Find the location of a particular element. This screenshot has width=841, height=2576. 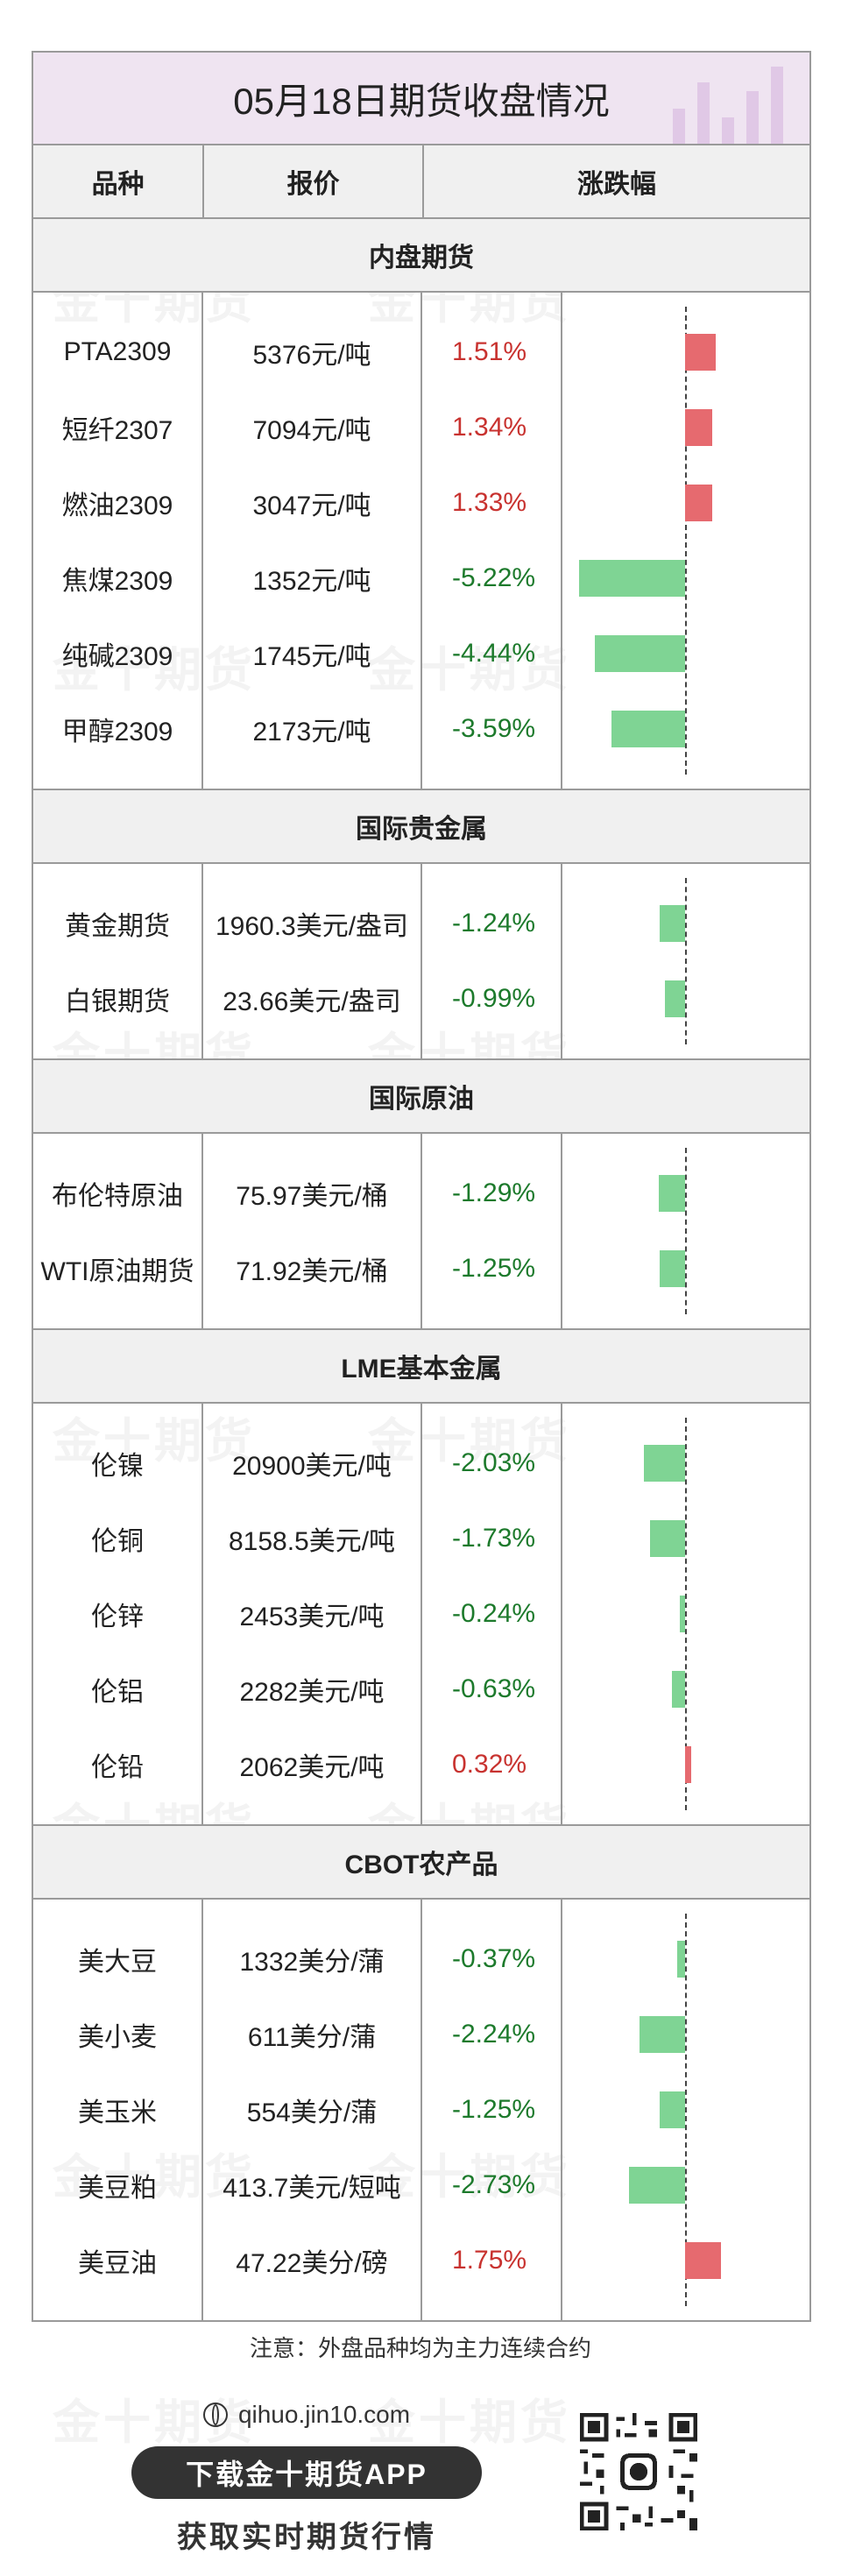

variety-column: PTA2309 短纤2307 燃油2309 焦煤2309 纯碱2309 甲醇2309 is located at coordinates (118, 541).